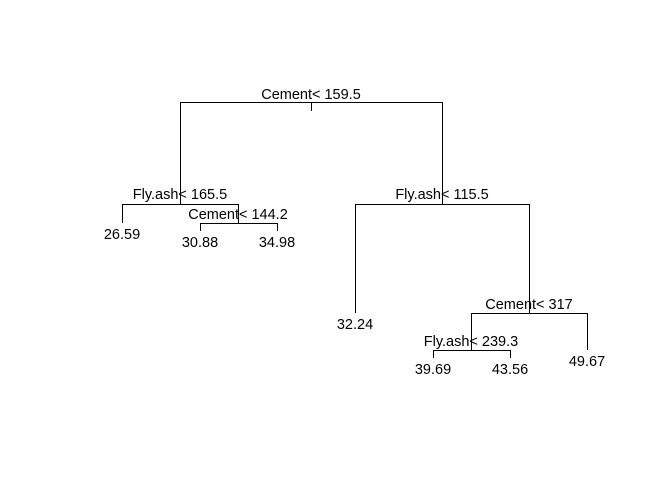  Describe the element at coordinates (180, 213) in the screenshot. I see `left-split-branch` at that location.